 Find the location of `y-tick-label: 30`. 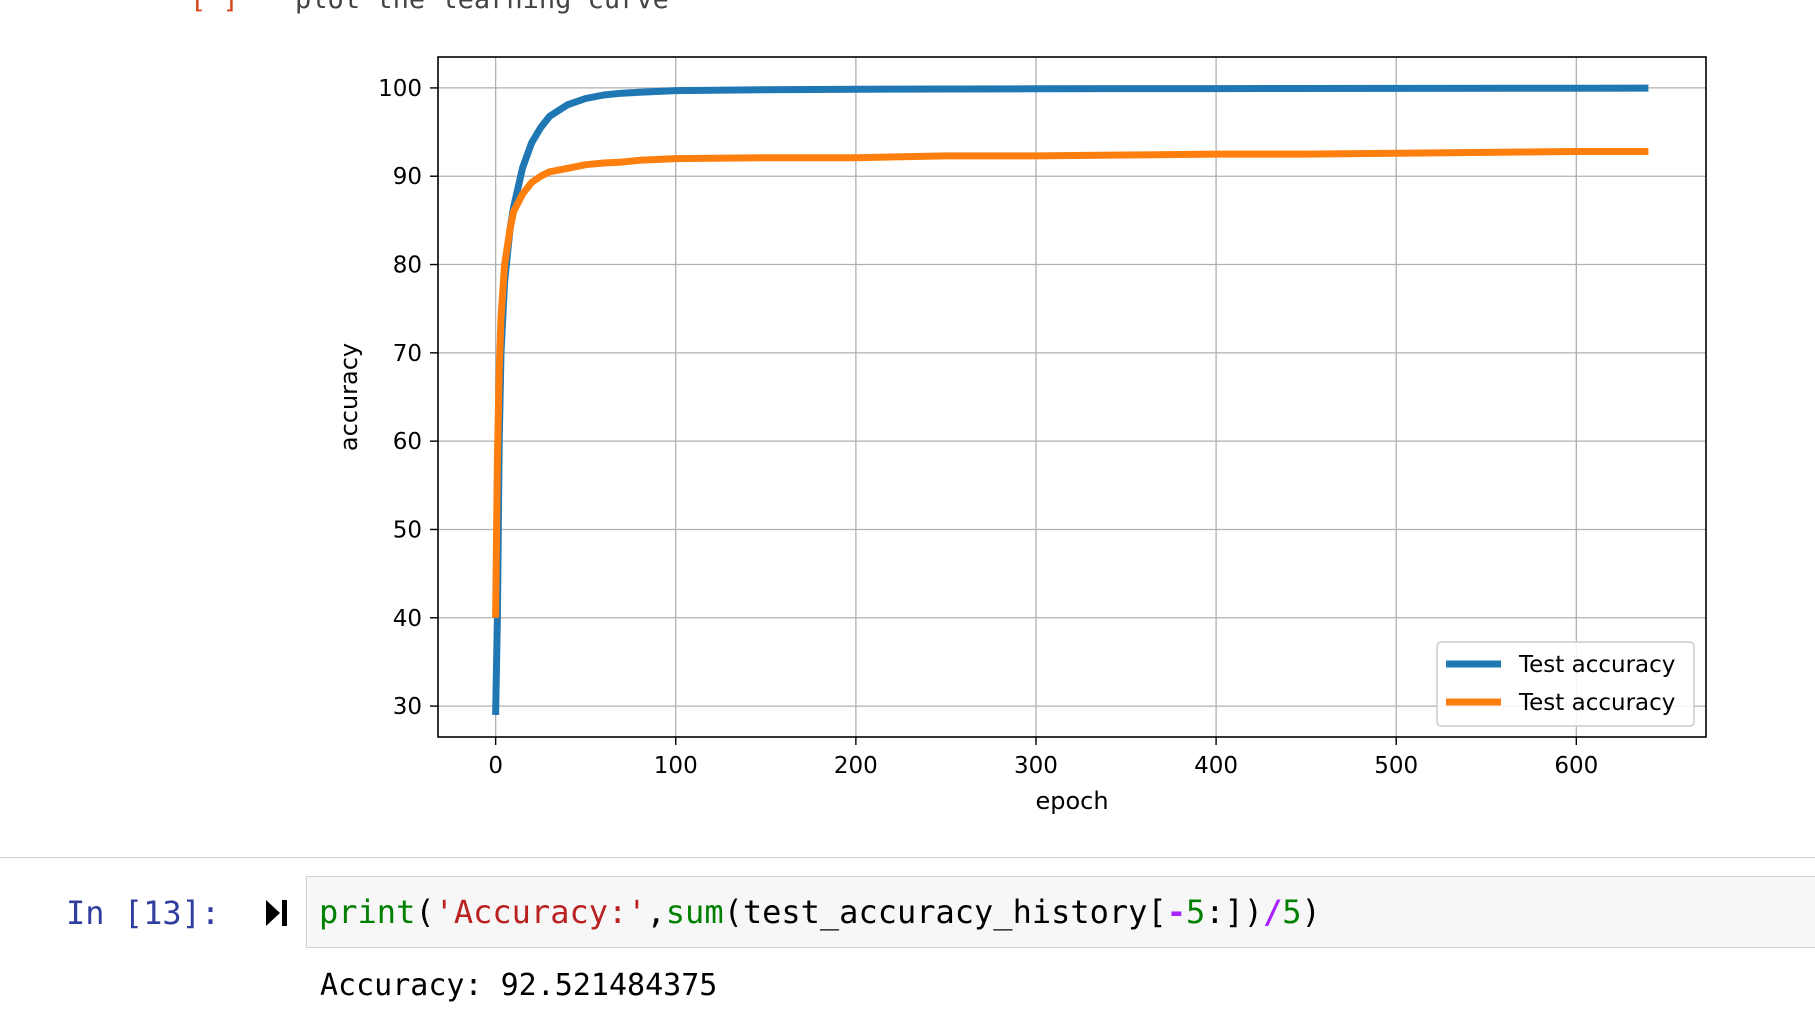

y-tick-label: 30 is located at coordinates (407, 707).